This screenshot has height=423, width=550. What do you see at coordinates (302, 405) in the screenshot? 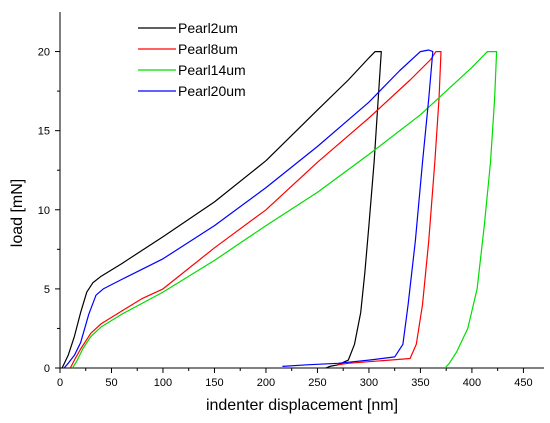
I see `x-axis-label: indenter displacement [nm]` at bounding box center [302, 405].